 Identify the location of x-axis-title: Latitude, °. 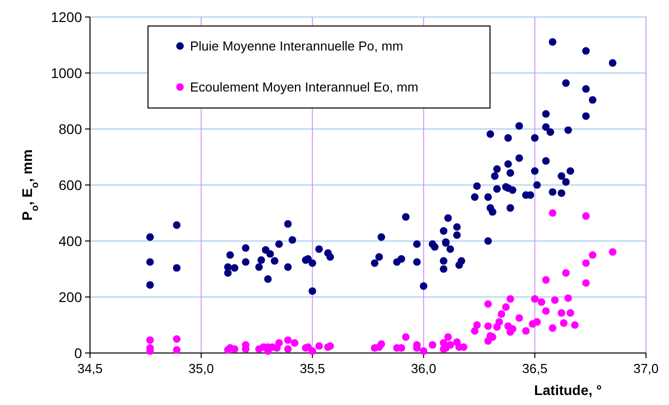
(568, 390).